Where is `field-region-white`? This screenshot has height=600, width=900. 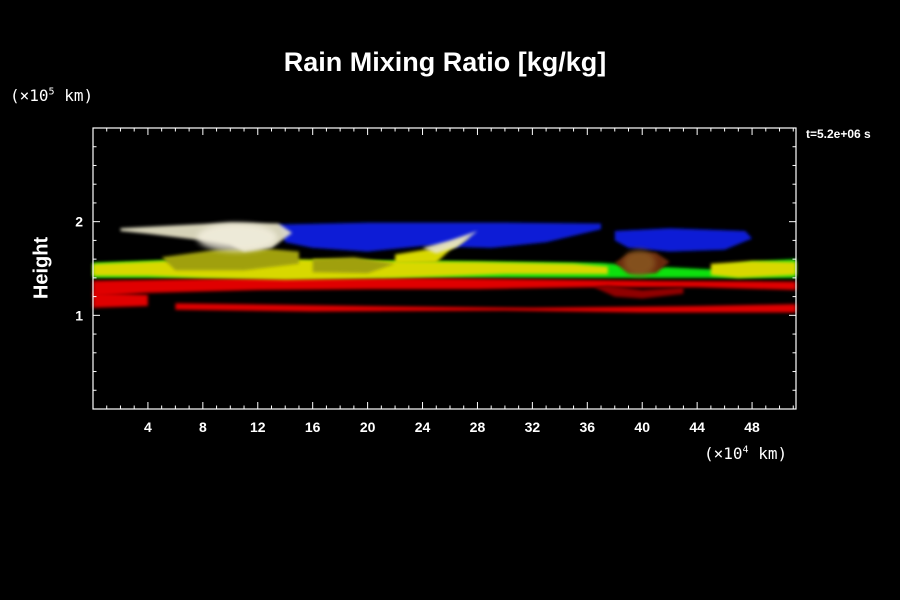
field-region-white is located at coordinates (450, 242).